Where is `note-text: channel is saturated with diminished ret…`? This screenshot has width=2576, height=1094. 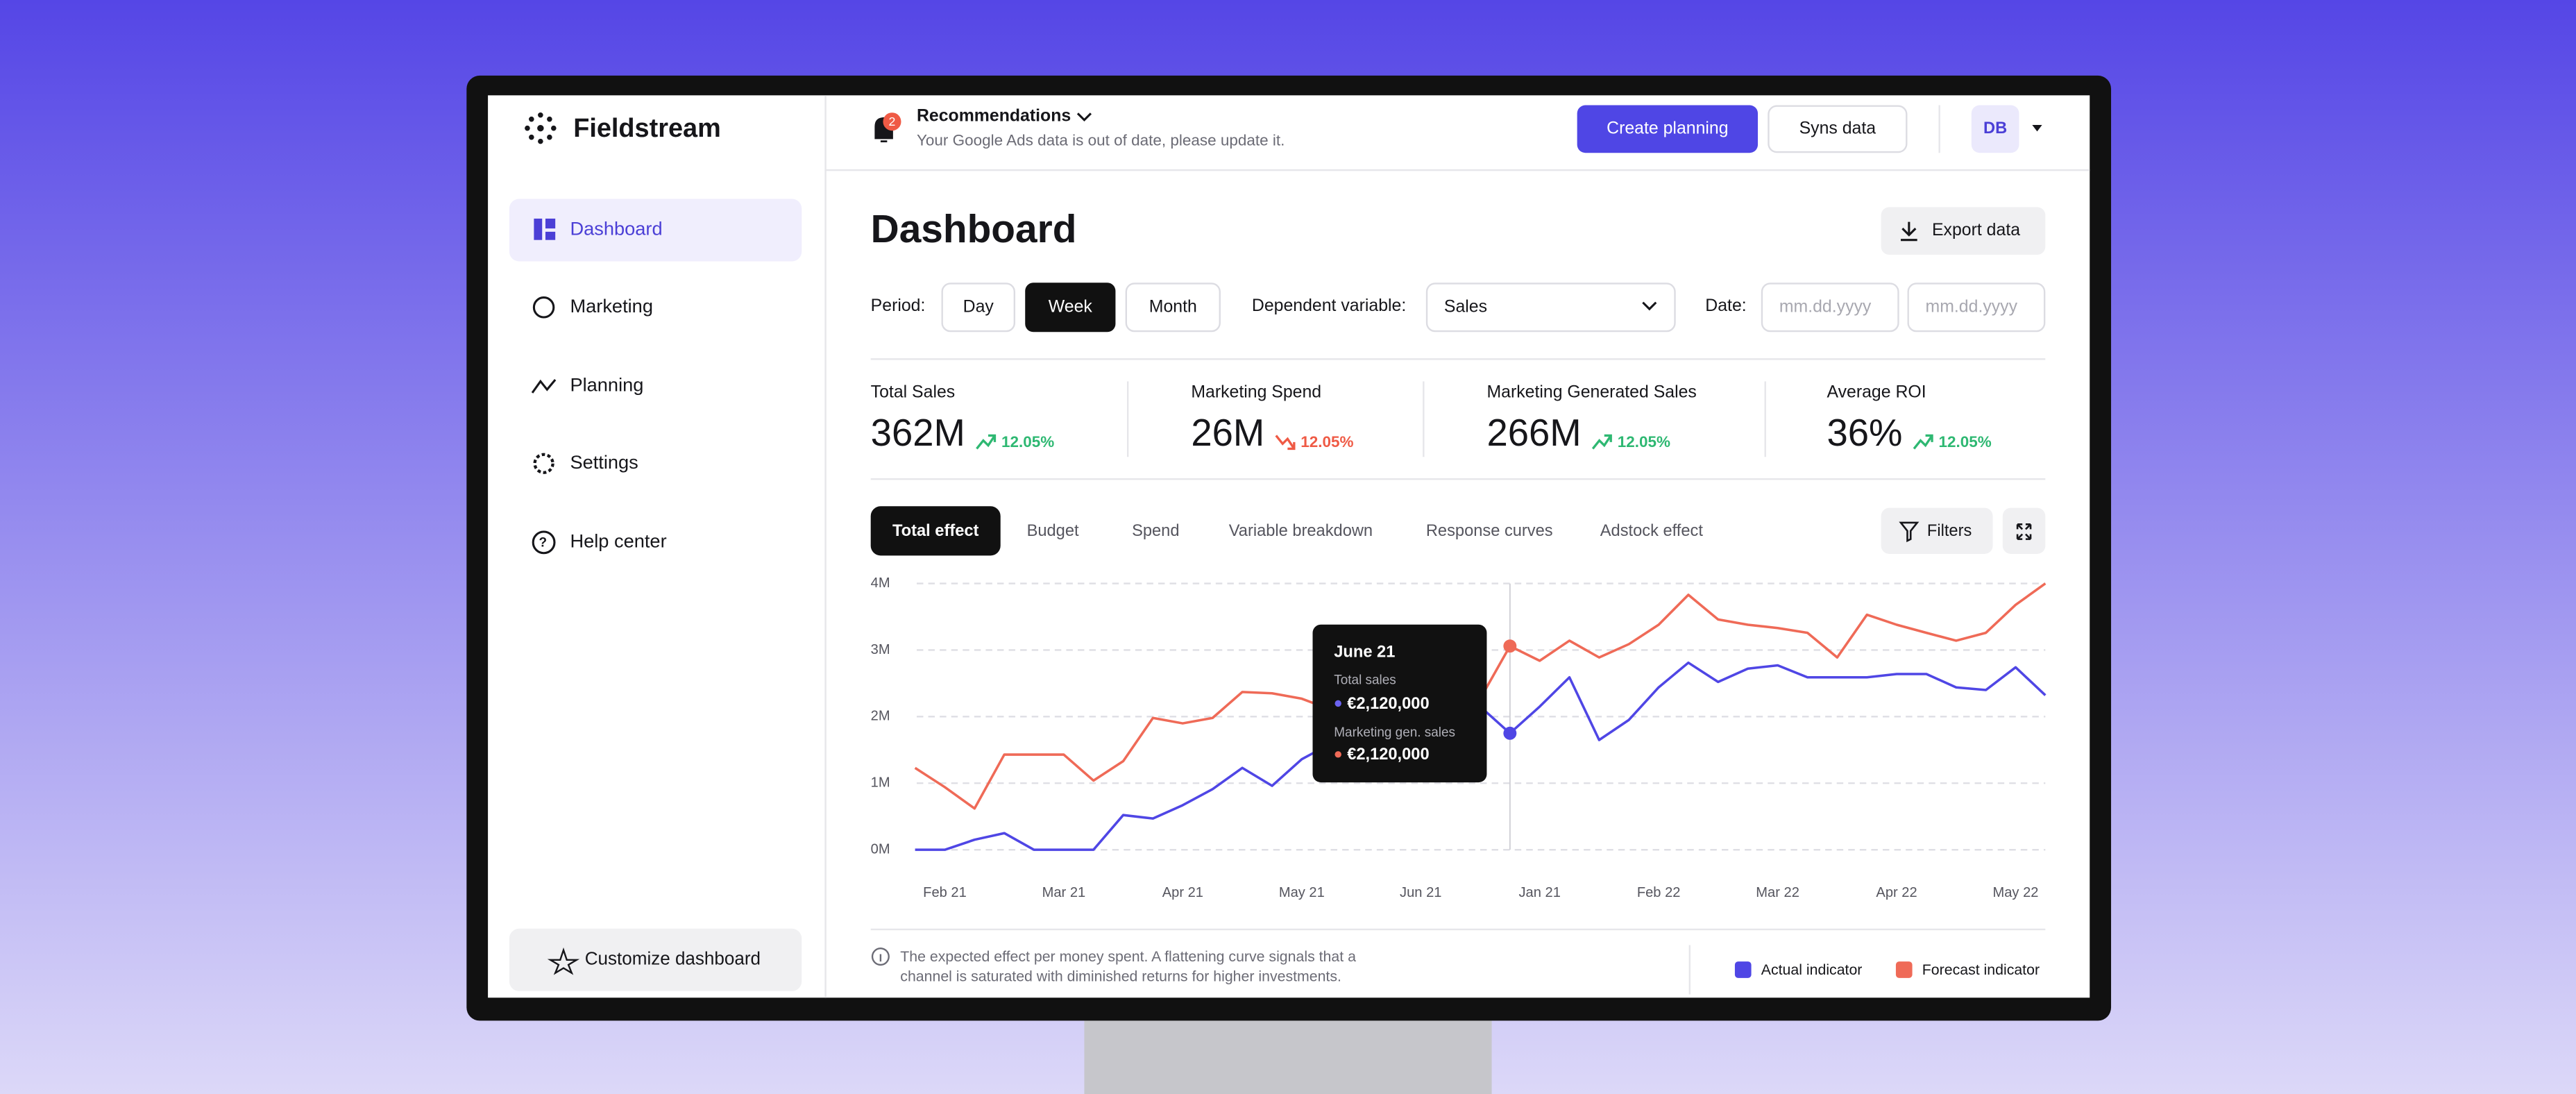
note-text: channel is saturated with diminished ret… is located at coordinates (1121, 976).